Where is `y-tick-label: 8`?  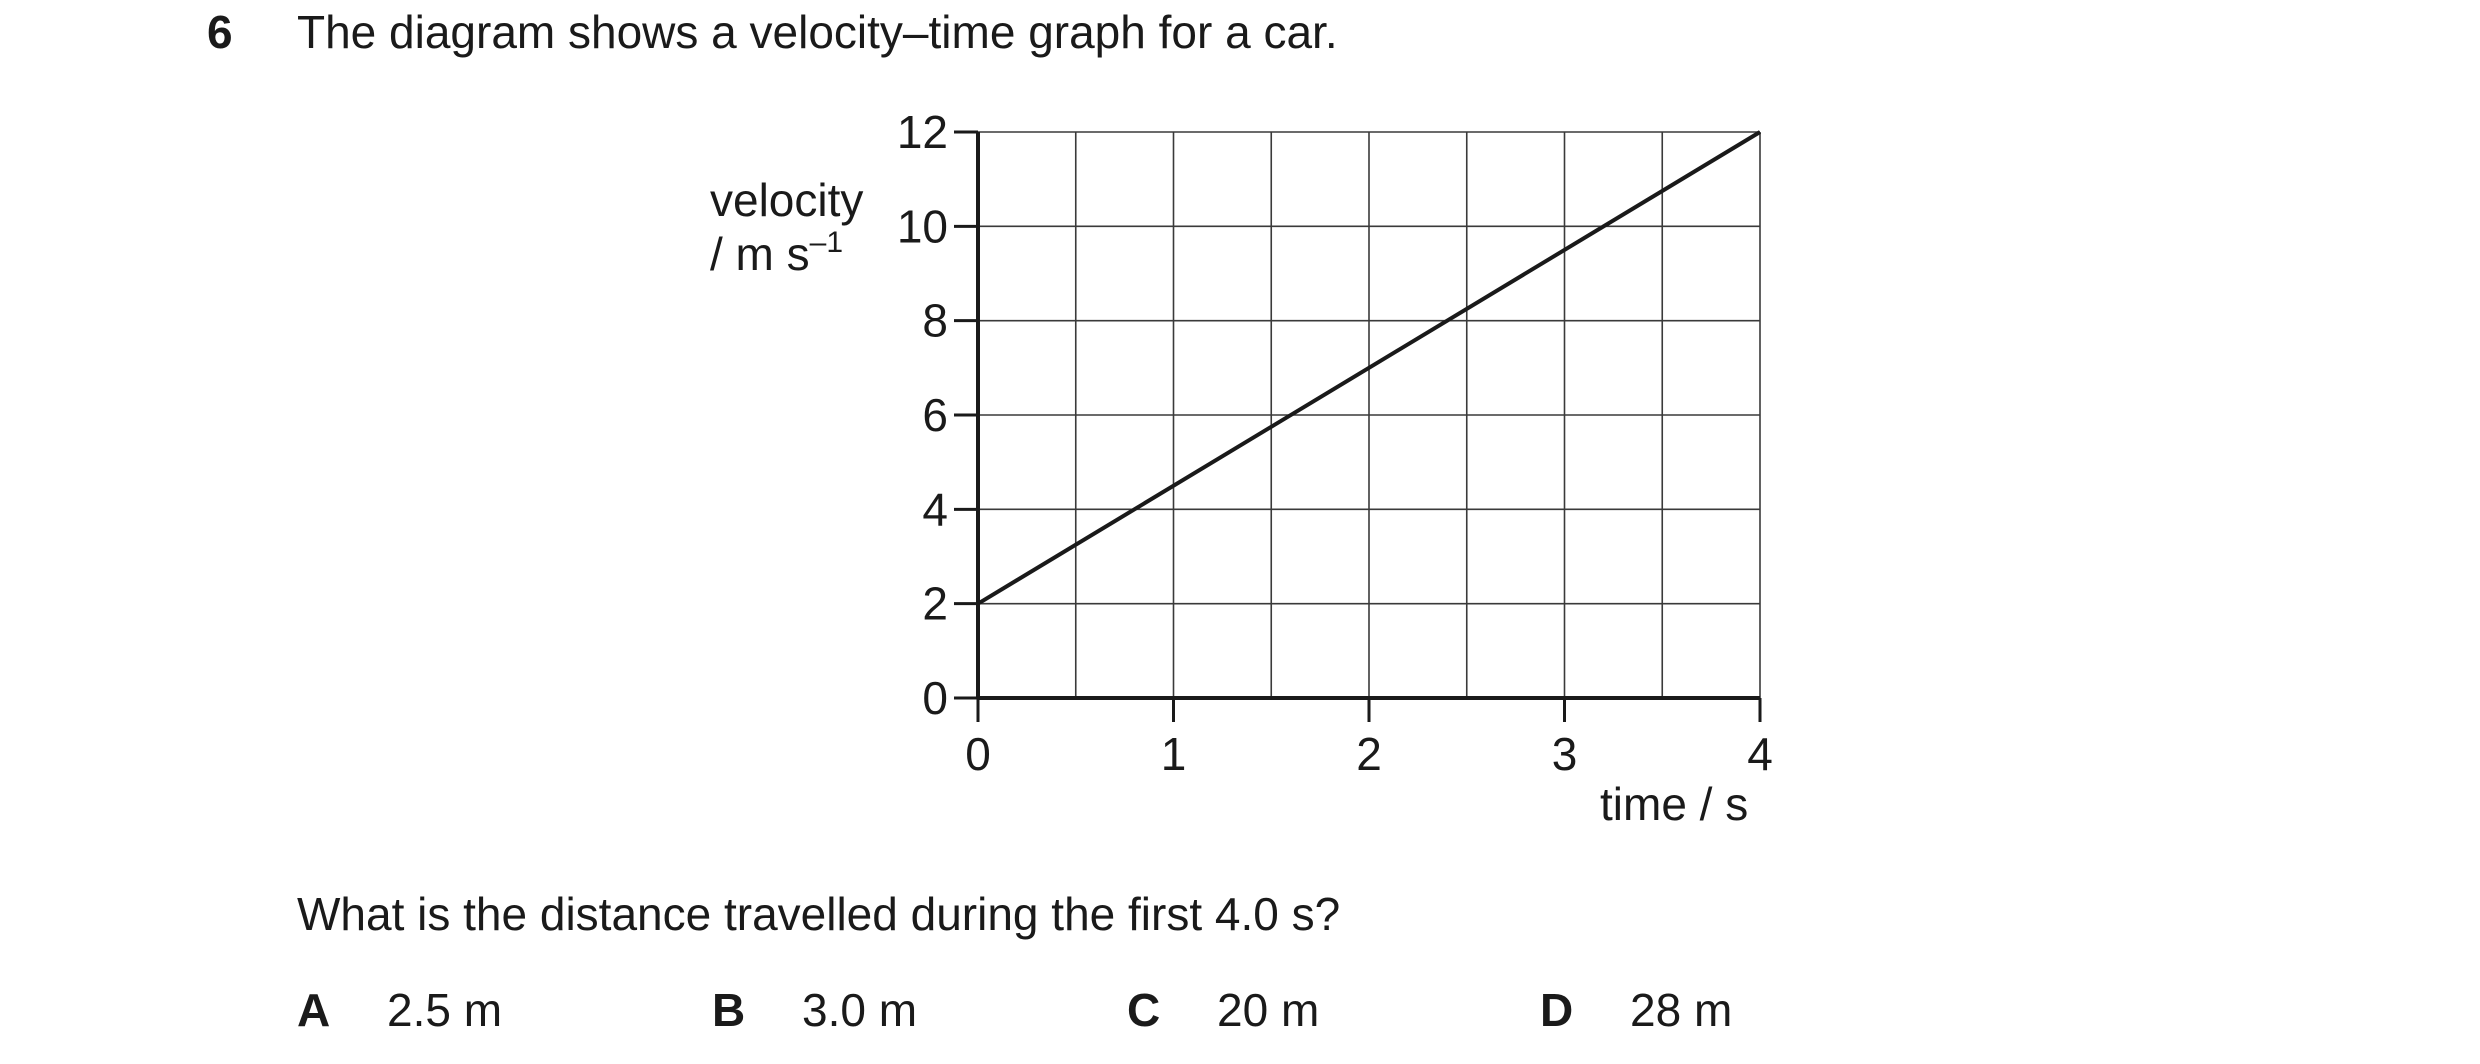
y-tick-label: 8 is located at coordinates (935, 321).